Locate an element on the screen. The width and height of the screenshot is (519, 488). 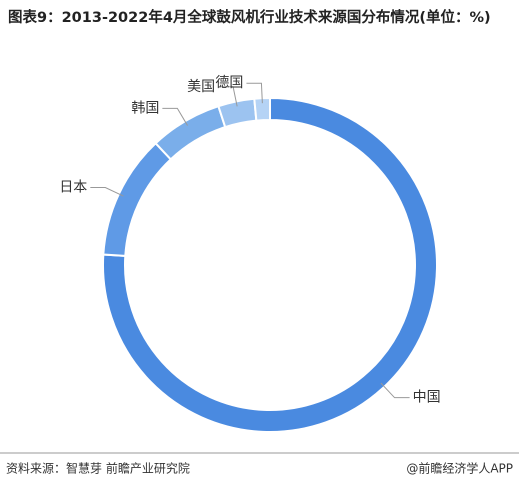
source: 资料来源：智慧芽 前瞻产业研究院 is located at coordinates (98, 468).